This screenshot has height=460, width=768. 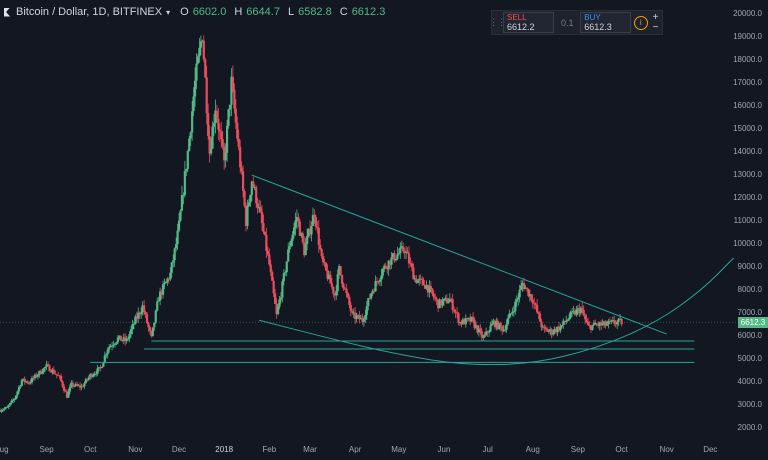 I want to click on buy-button: BUY 6612.3, so click(x=606, y=22).